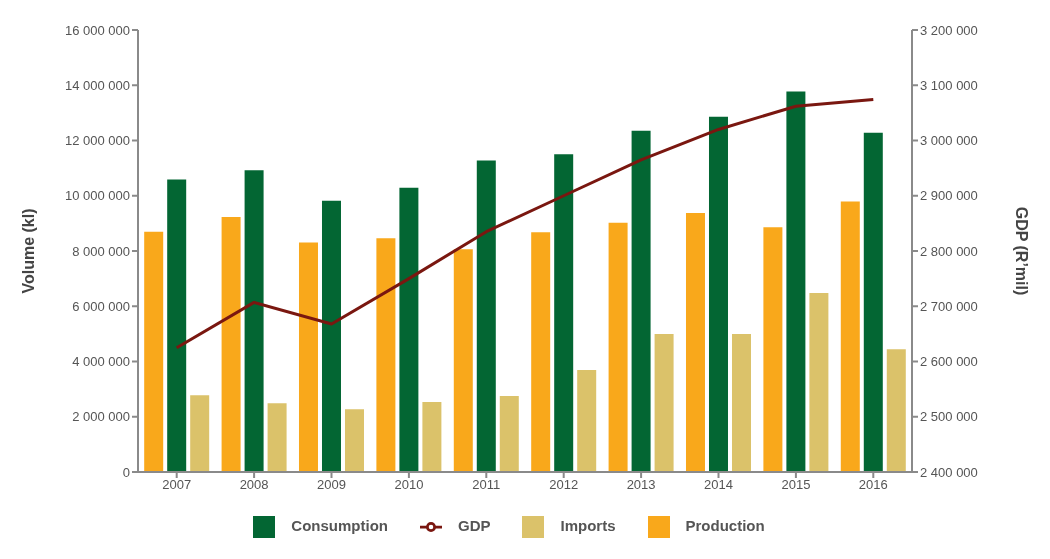  What do you see at coordinates (331, 485) in the screenshot?
I see `x-tick-label: 2009` at bounding box center [331, 485].